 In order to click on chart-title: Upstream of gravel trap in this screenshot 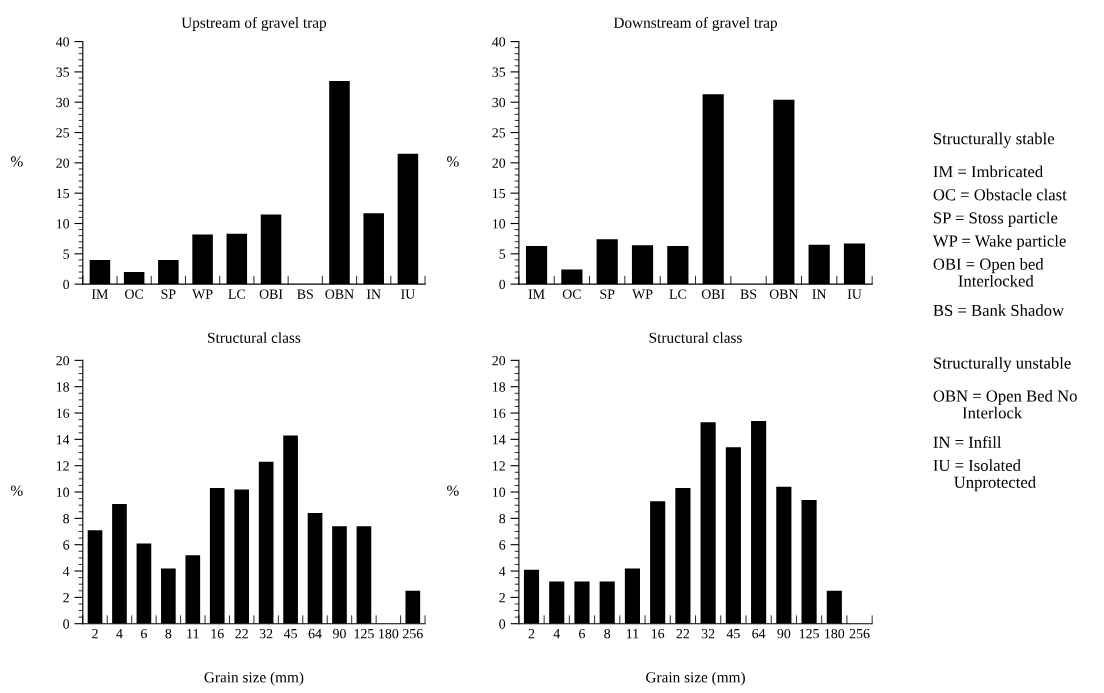, I will do `click(254, 23)`.